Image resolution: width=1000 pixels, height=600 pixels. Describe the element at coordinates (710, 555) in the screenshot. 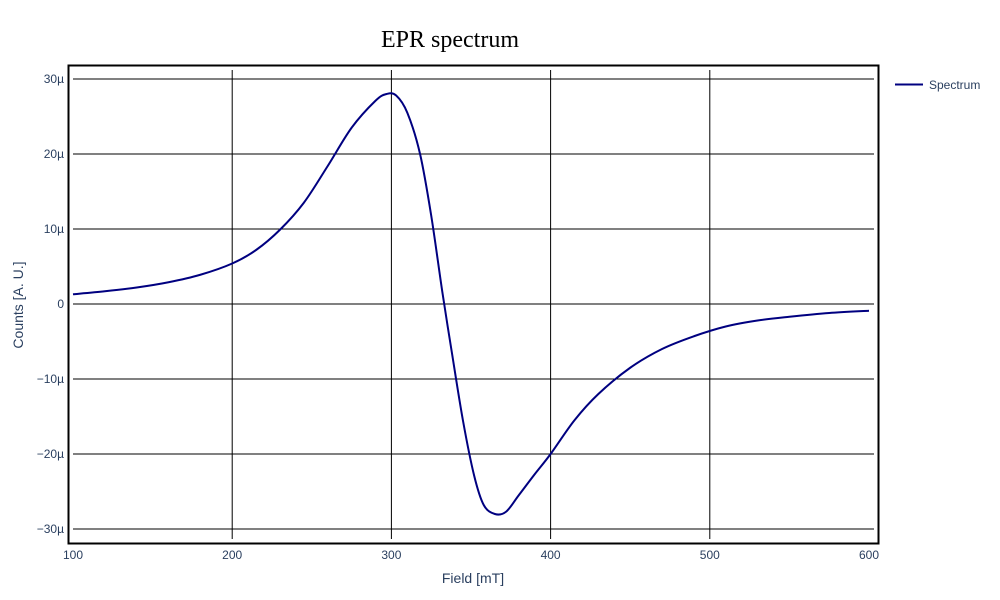

I see `x-tick-label: 500` at that location.